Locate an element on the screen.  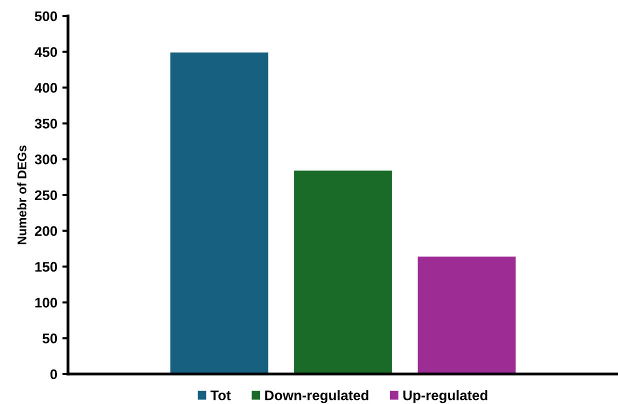
y-tick-label: 150 is located at coordinates (46, 267).